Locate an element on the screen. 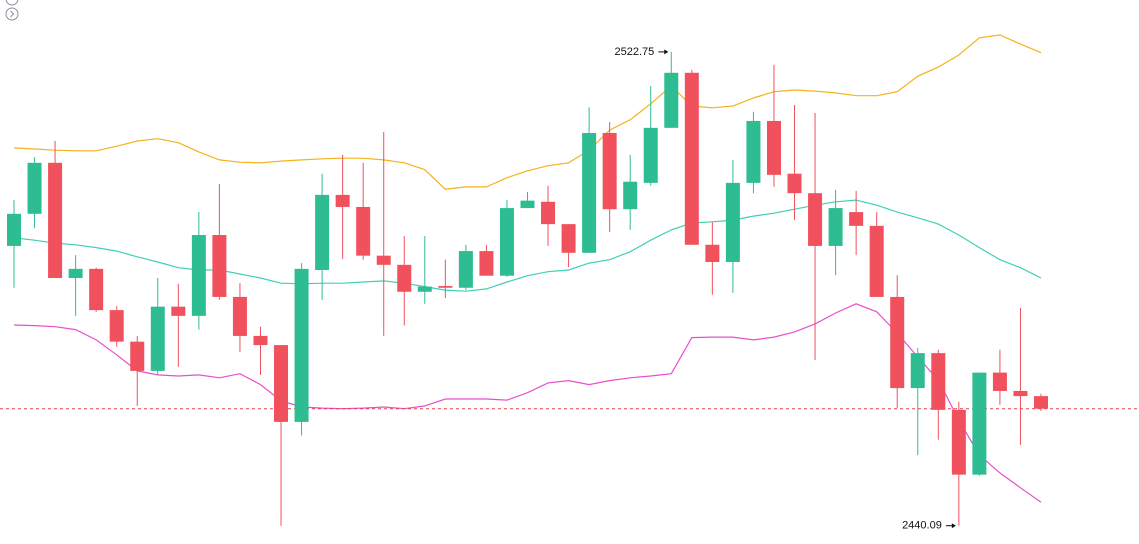 This screenshot has height=544, width=1139. toolbar-icons is located at coordinates (12, 10).